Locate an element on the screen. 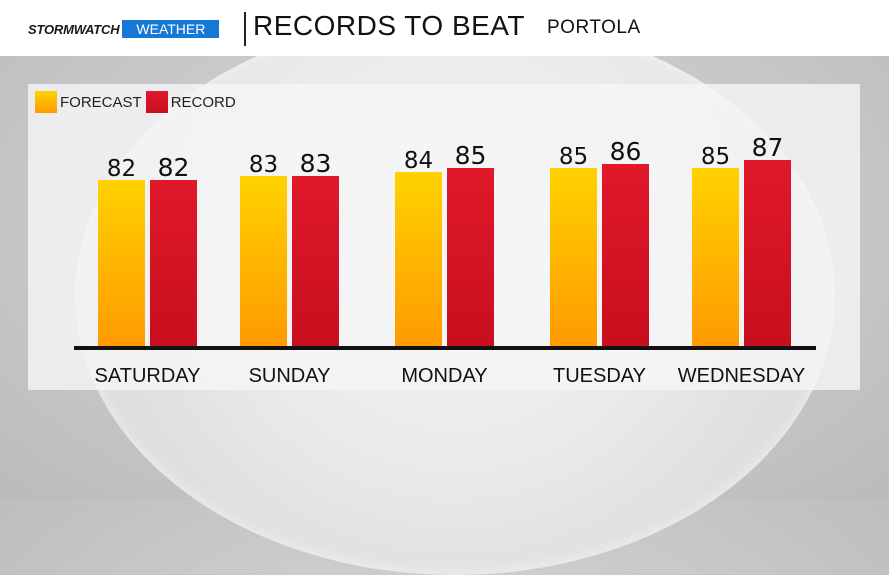 Image resolution: width=889 pixels, height=575 pixels. legend-label-record: RECORD is located at coordinates (203, 102).